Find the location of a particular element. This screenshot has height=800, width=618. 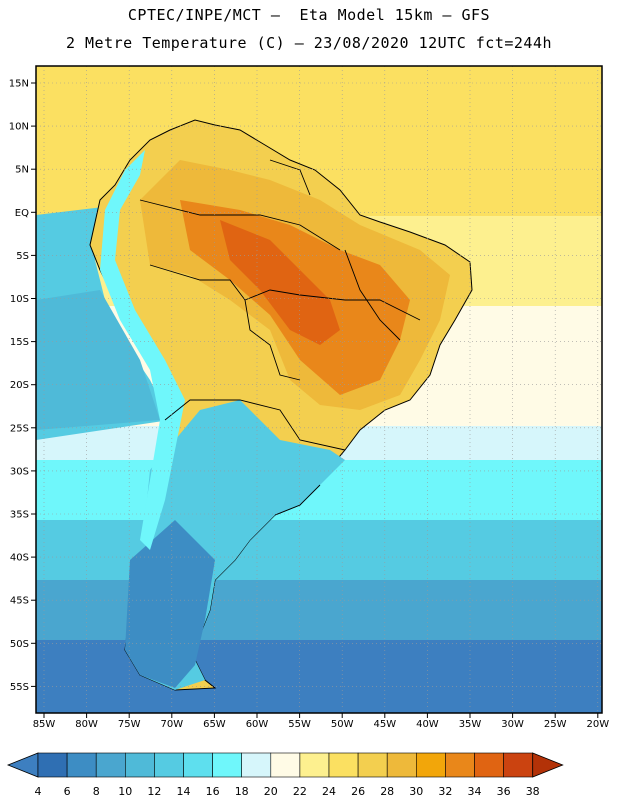

lat-label: 15S is located at coordinates (19, 342).